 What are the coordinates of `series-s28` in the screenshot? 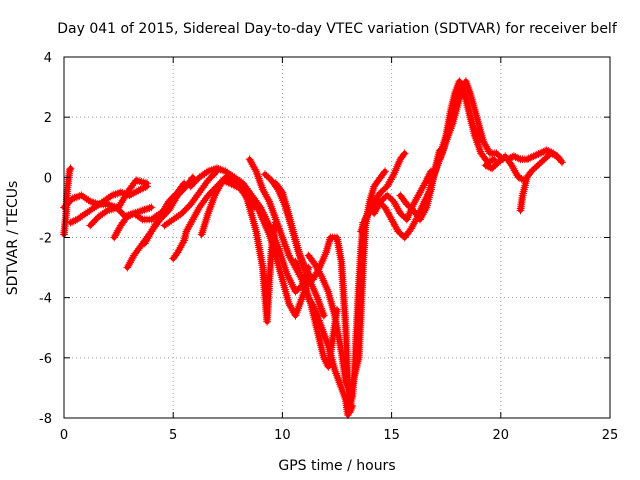 It's located at (541, 182).